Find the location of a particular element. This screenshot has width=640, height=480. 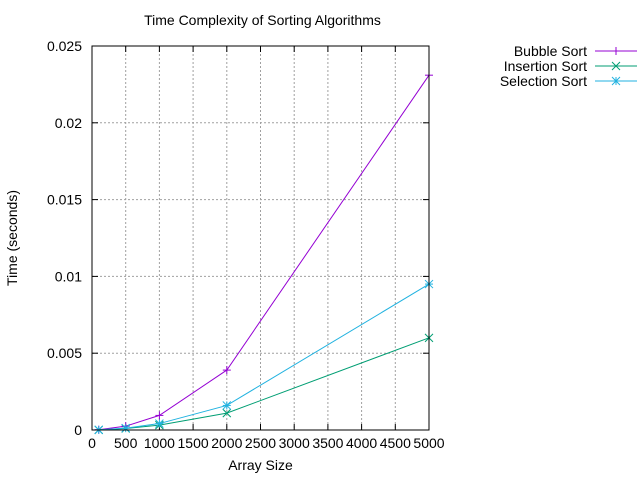

series-line is located at coordinates (264, 384).